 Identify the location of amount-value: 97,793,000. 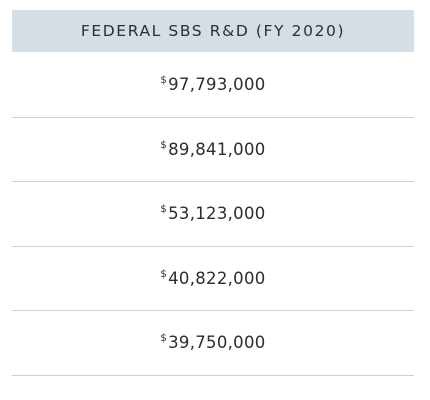
(217, 85).